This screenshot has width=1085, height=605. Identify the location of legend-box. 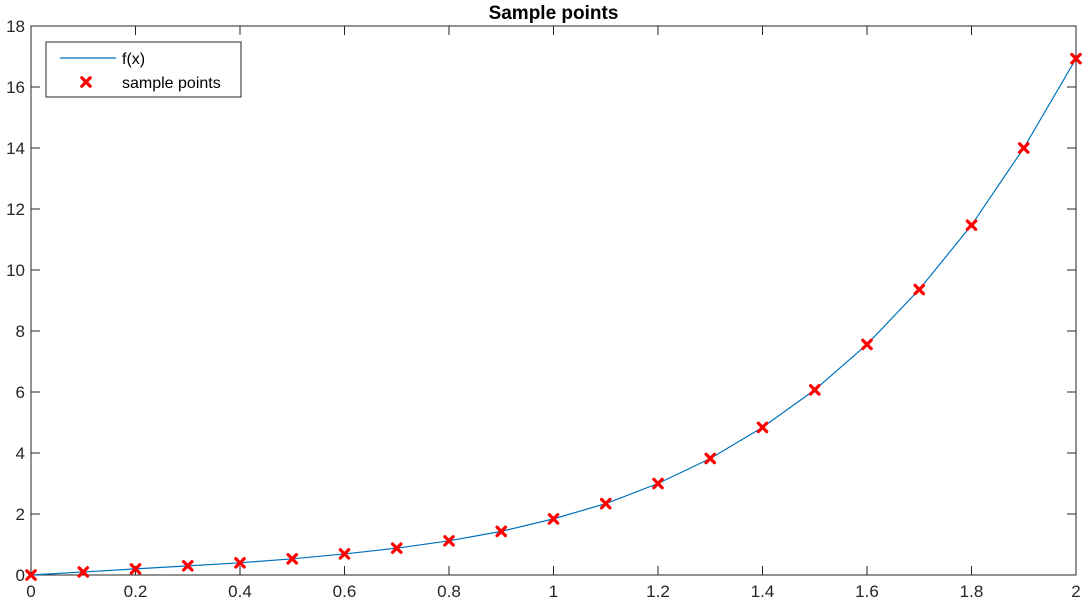
(143, 69).